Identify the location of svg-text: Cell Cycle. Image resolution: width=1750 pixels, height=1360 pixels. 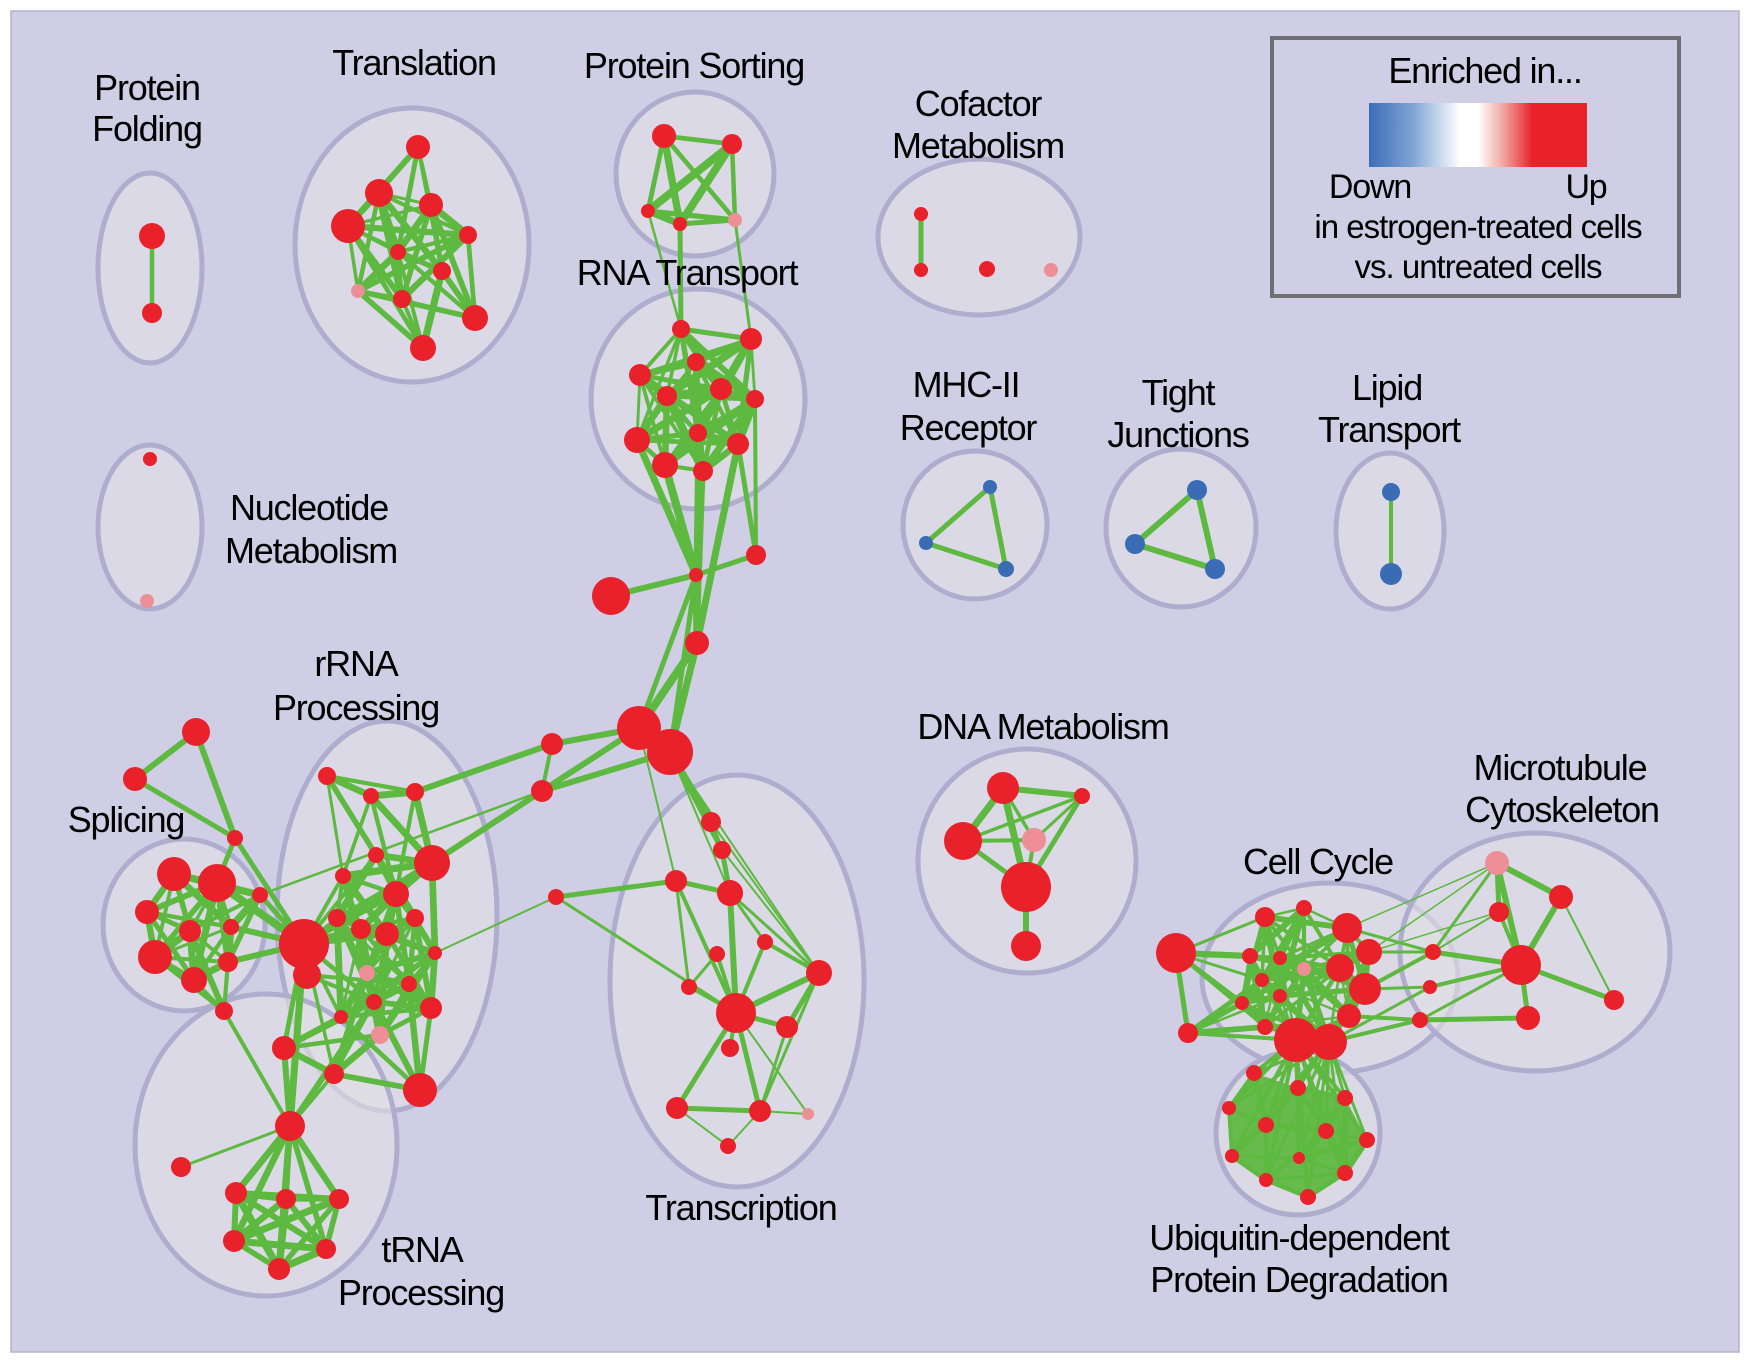
(1318, 861).